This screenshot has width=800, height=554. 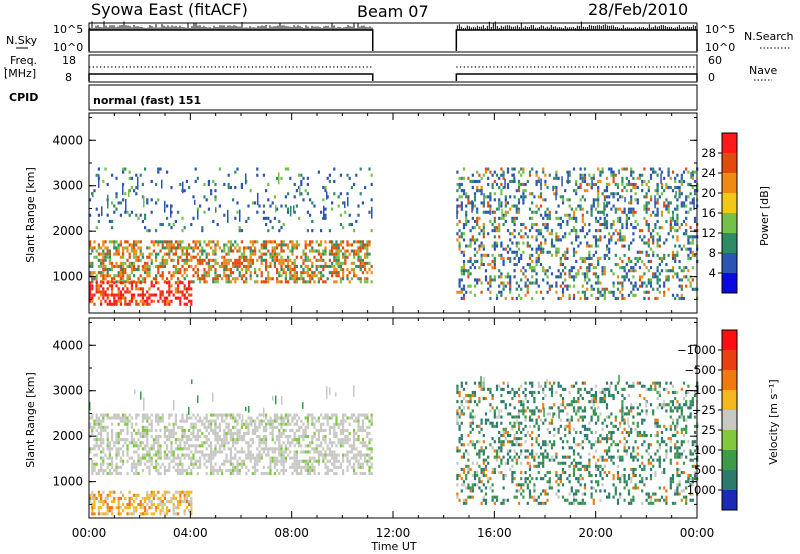 What do you see at coordinates (231, 77) in the screenshot?
I see `freq-segment` at bounding box center [231, 77].